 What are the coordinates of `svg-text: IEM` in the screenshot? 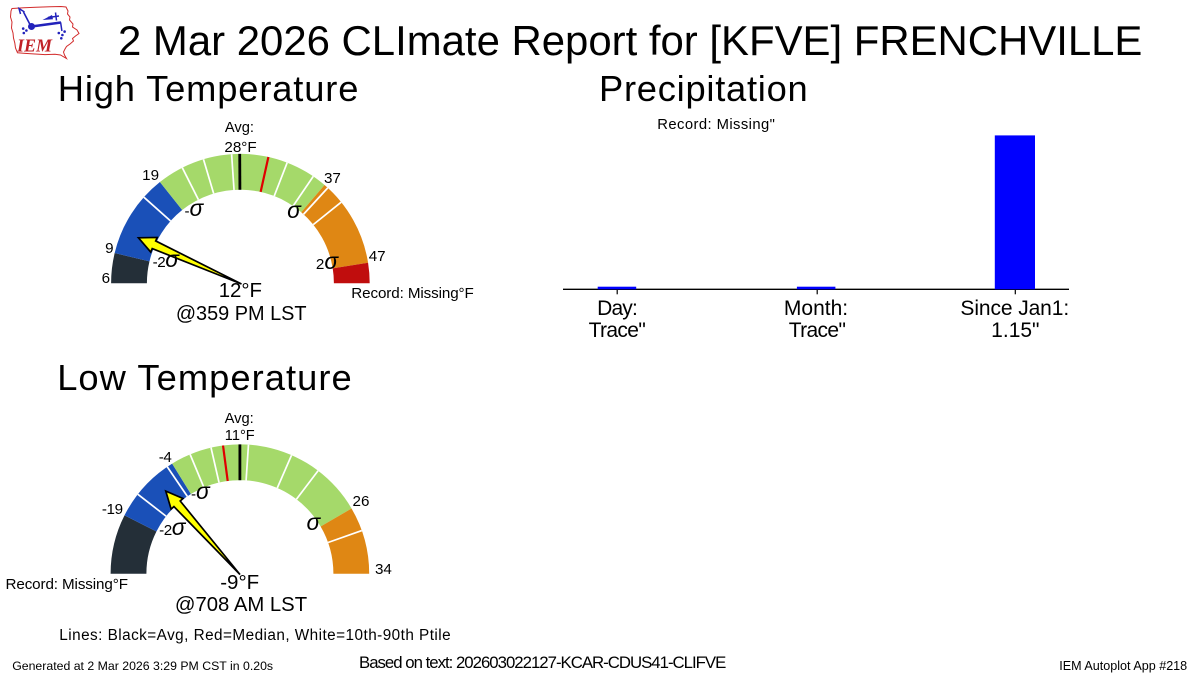 It's located at (34, 46).